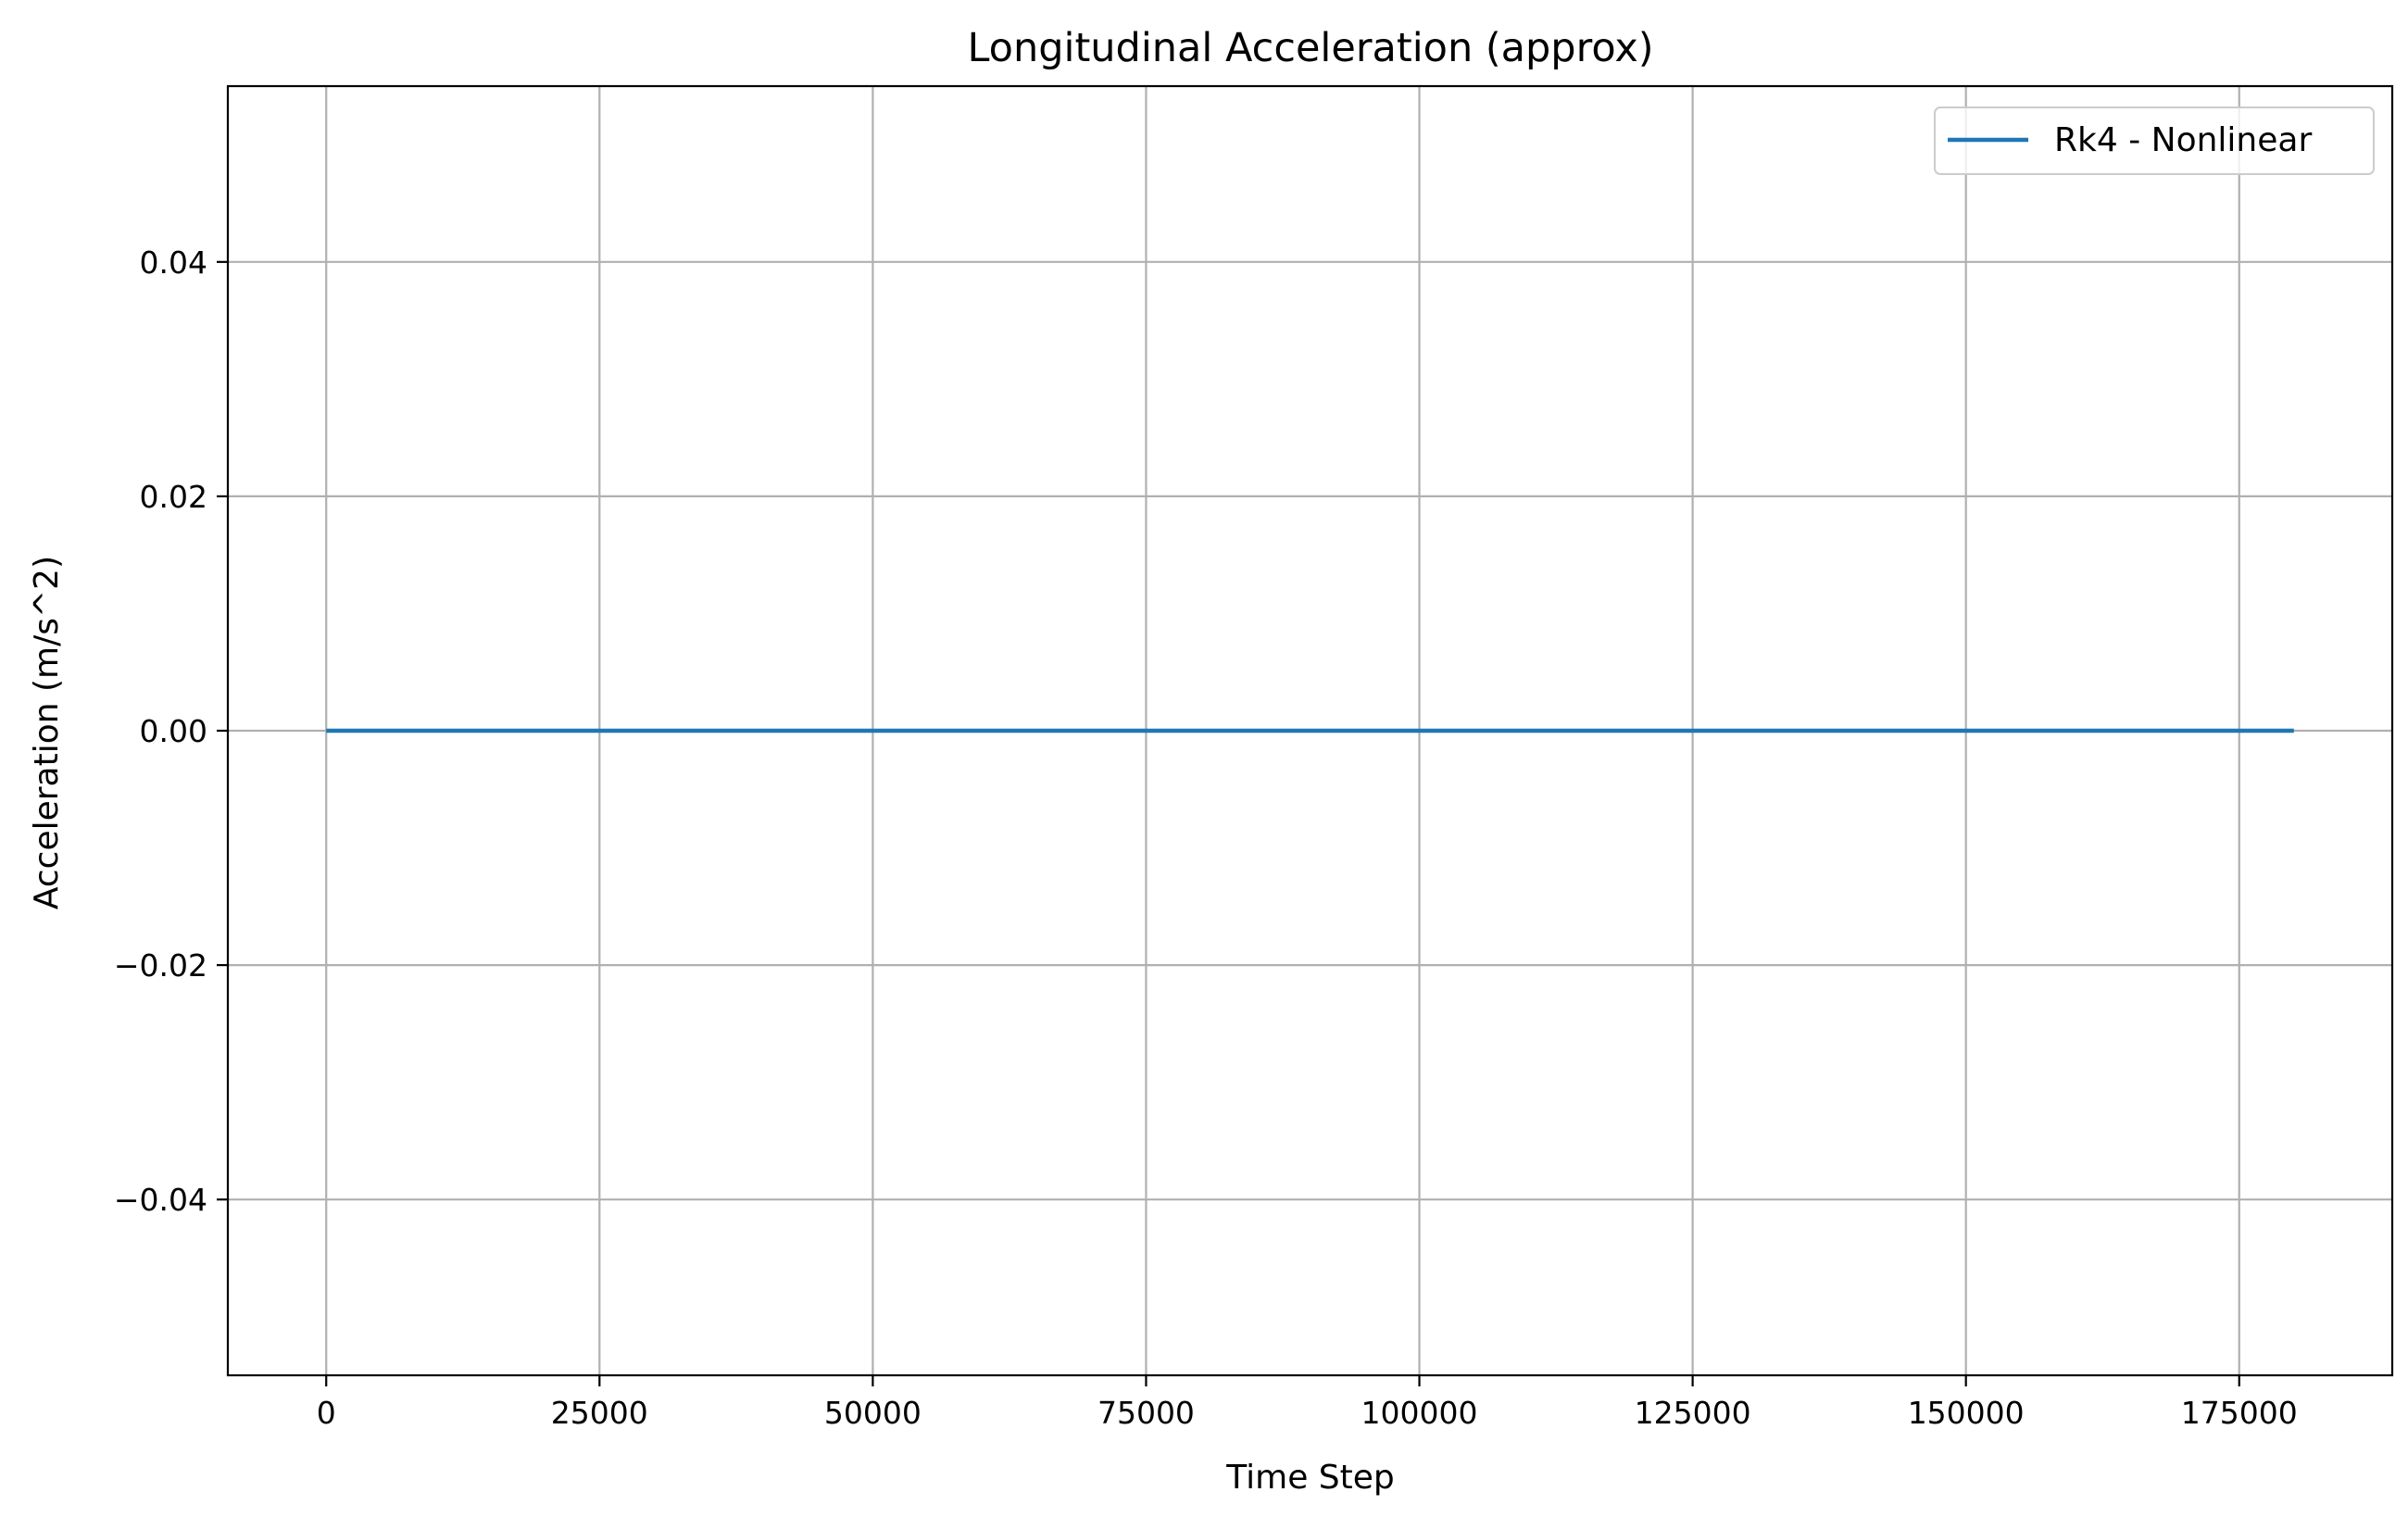 The image size is (2408, 1517). What do you see at coordinates (1146, 1413) in the screenshot?
I see `x-tick-label: 75000` at bounding box center [1146, 1413].